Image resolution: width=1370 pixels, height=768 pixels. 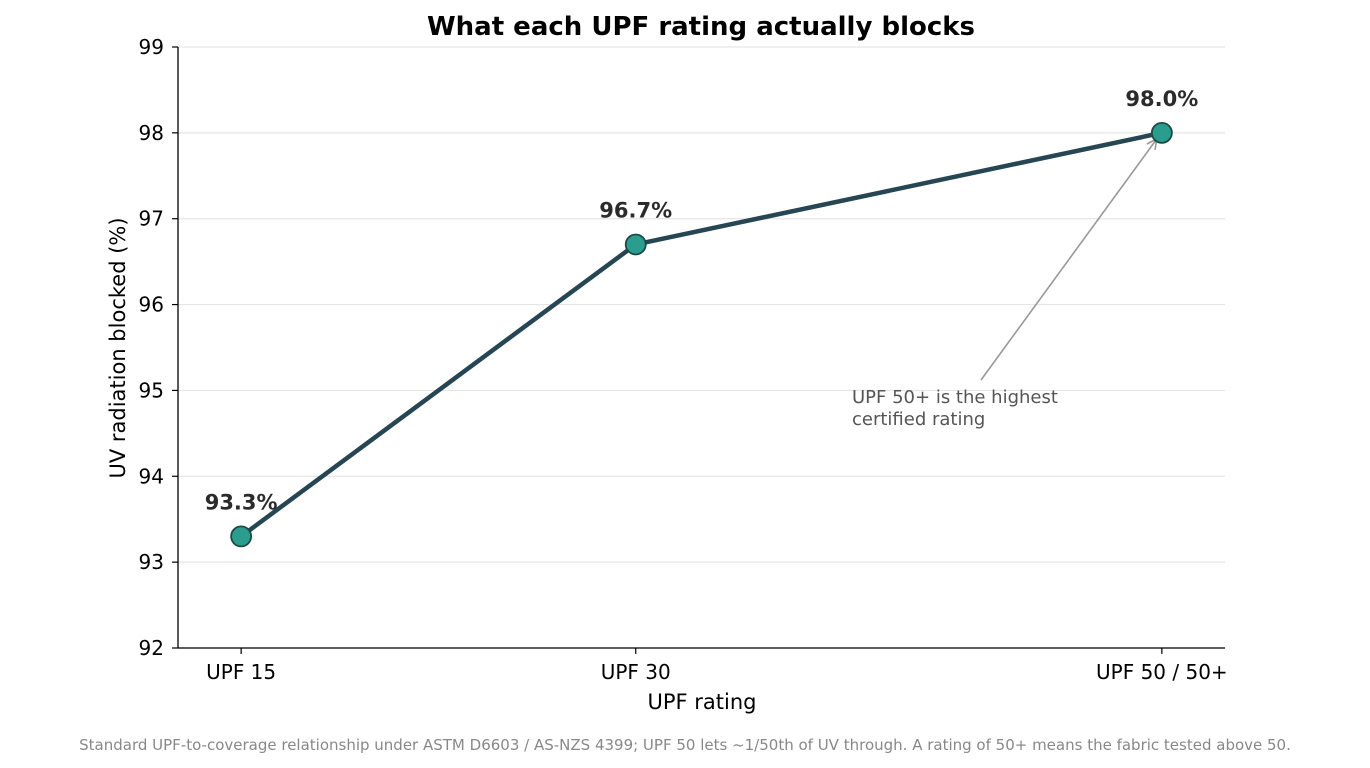 I want to click on annotation-line-1: UPF 50+ is the highest, so click(x=955, y=397).